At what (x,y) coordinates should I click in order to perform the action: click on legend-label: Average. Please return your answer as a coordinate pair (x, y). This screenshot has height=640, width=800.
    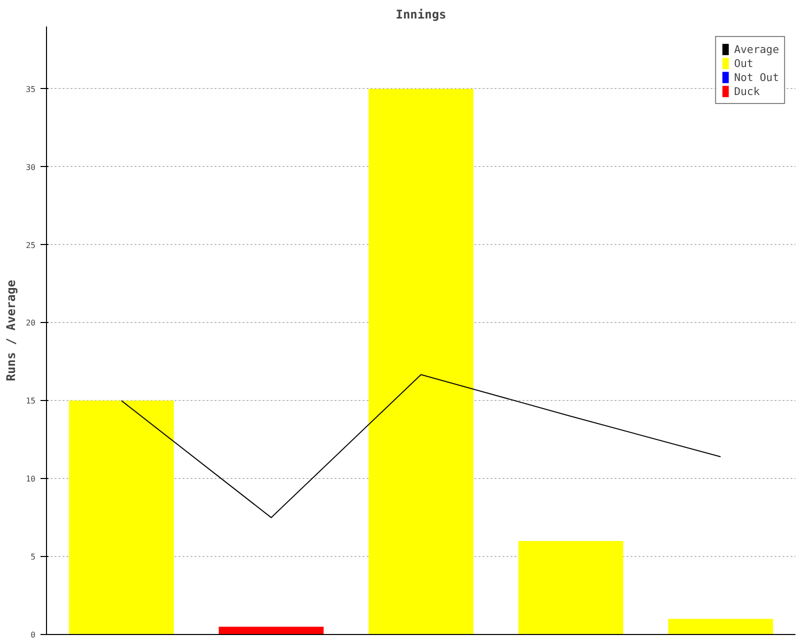
    Looking at the image, I should click on (756, 49).